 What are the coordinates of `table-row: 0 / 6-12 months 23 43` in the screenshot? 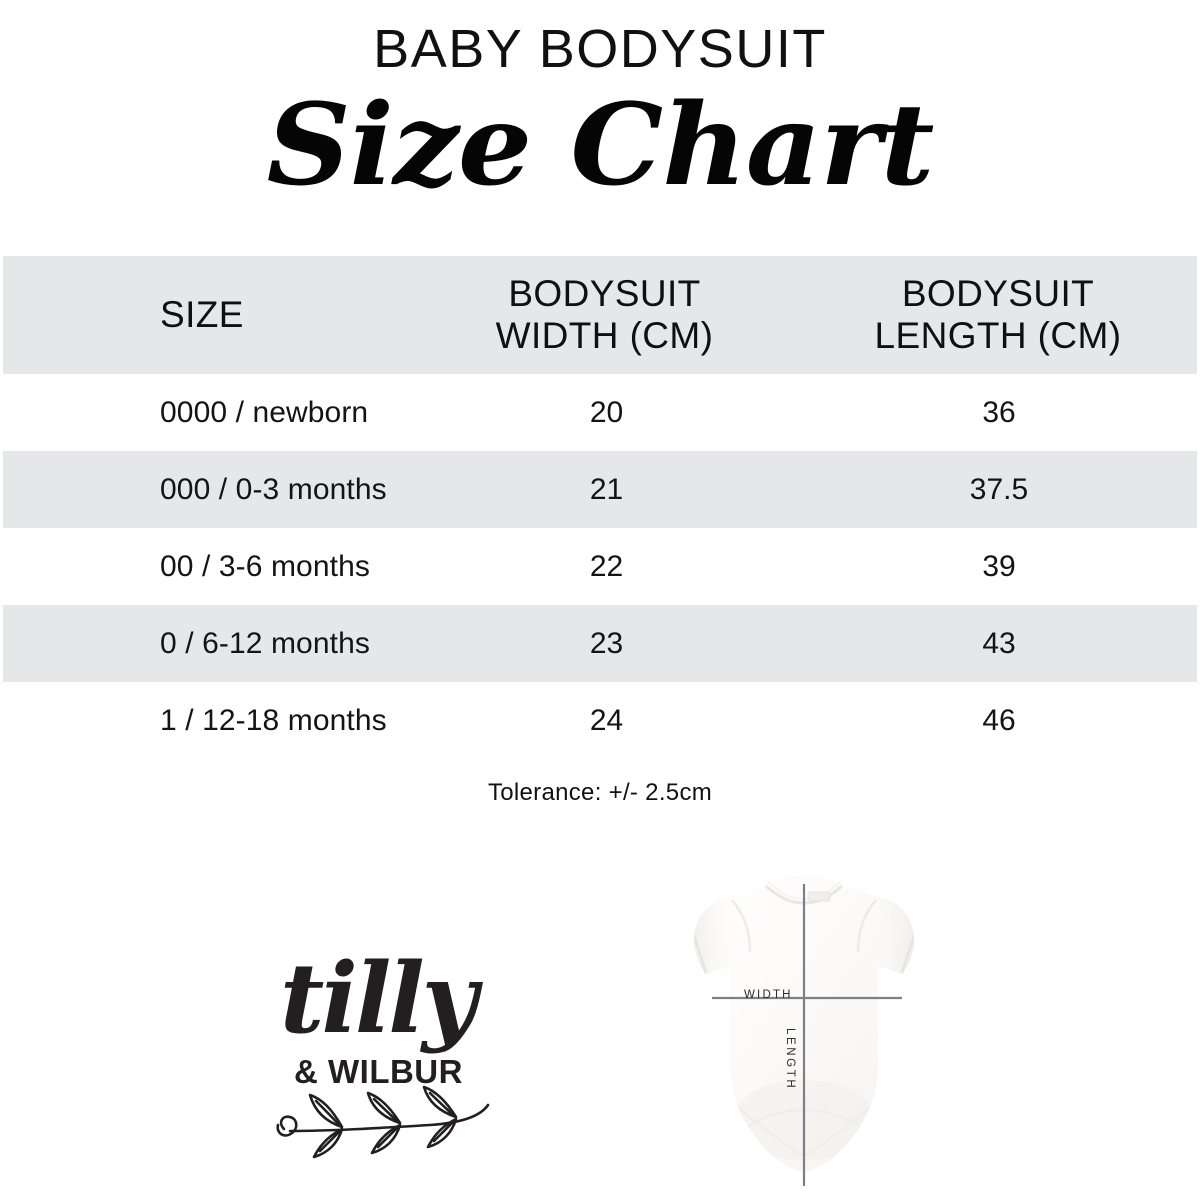 It's located at (600, 643).